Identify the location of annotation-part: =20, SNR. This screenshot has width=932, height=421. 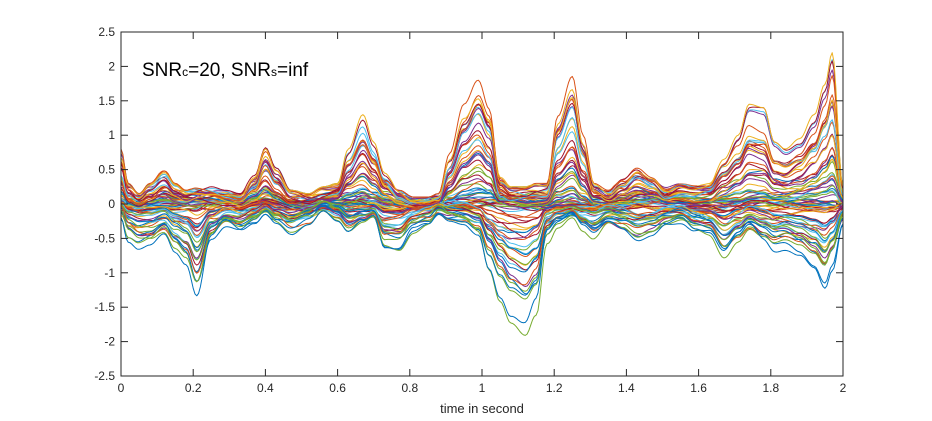
(229, 70).